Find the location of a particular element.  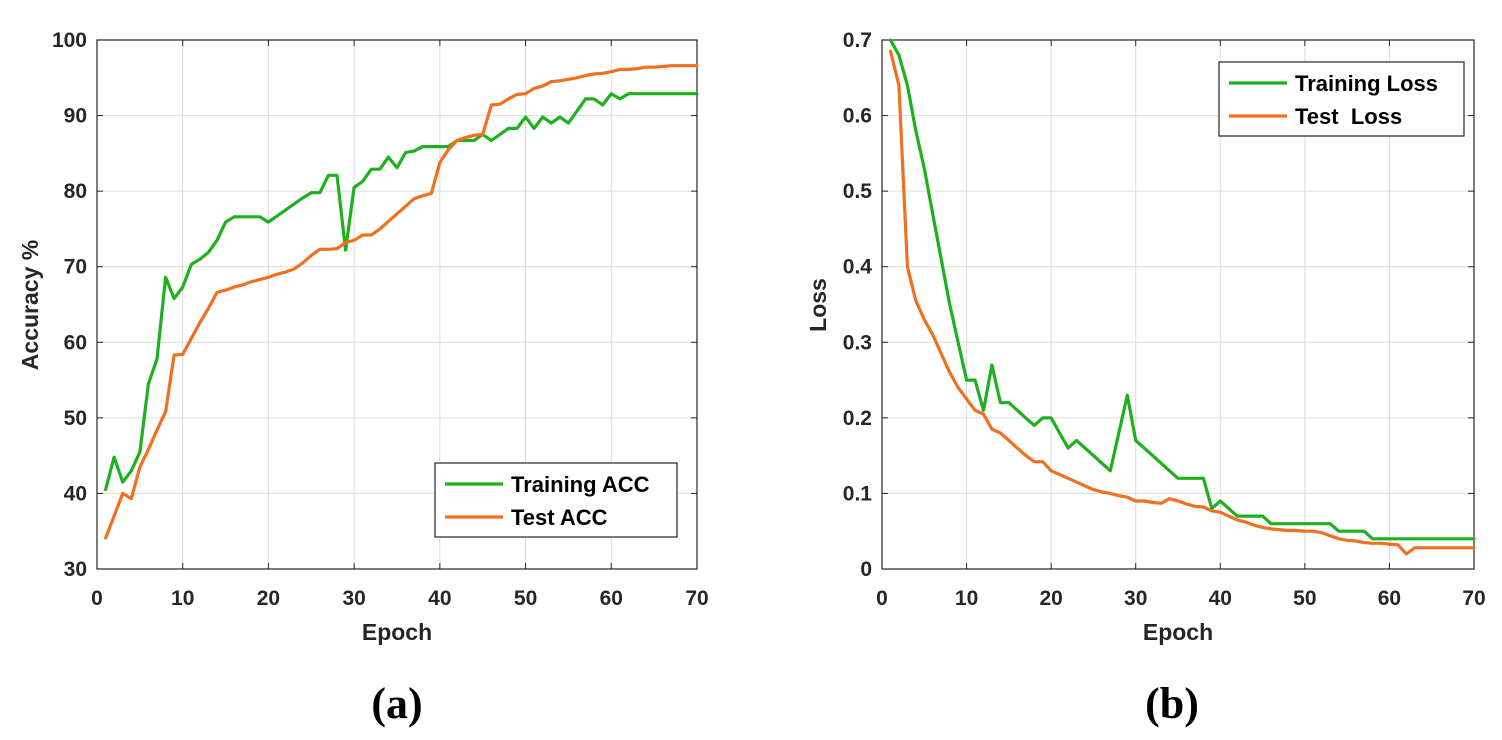

chart-2-legend: Training Loss Test Loss is located at coordinates (1341, 99).